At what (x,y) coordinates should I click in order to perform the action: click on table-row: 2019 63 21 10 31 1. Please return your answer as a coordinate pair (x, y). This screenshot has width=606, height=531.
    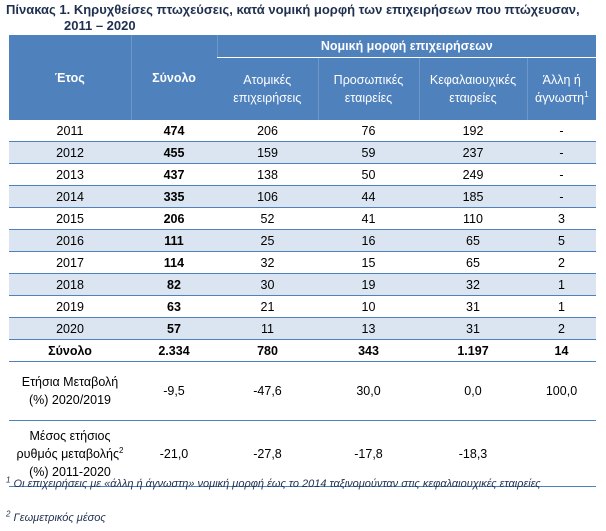
    Looking at the image, I should click on (302, 306).